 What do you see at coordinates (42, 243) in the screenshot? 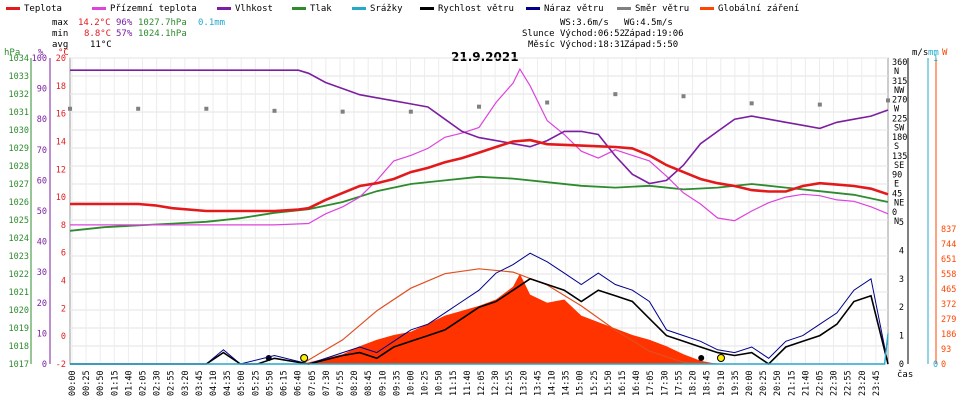
I see `humidity-tick-label: 40` at bounding box center [42, 243].